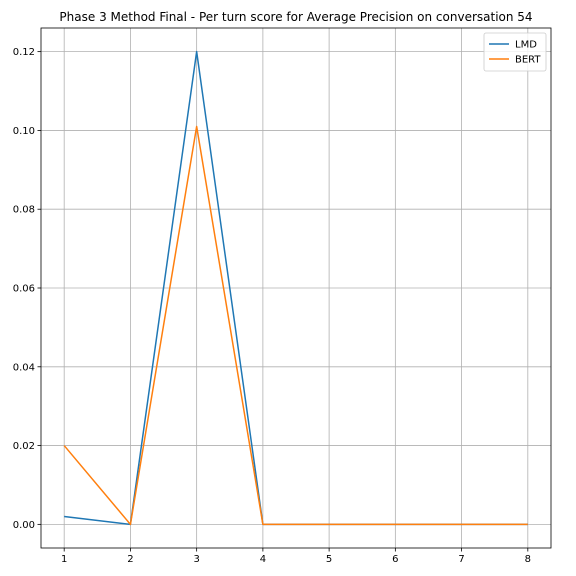 The height and width of the screenshot is (576, 576). I want to click on y-tick-label: 0.08, so click(24, 210).